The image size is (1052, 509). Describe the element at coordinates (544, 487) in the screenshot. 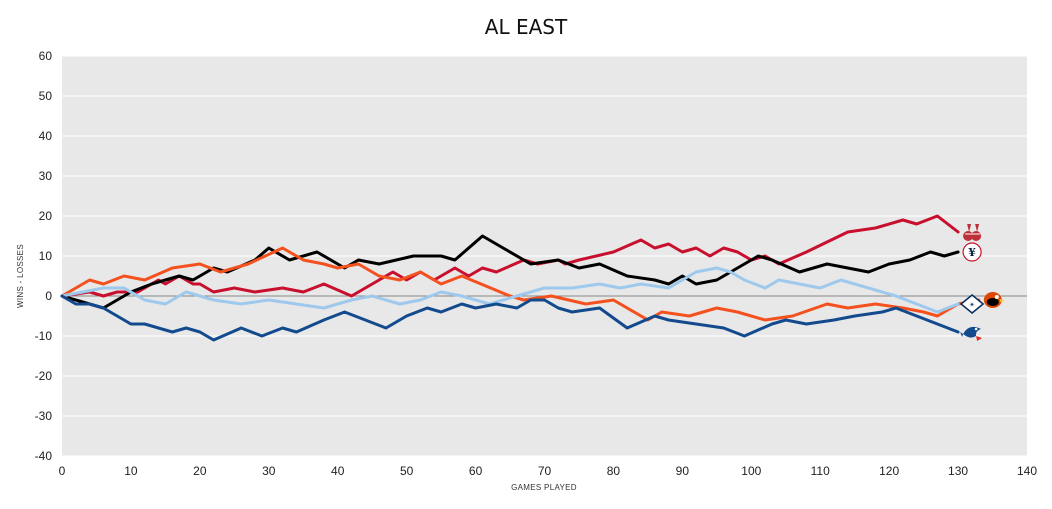

I see `x-axis-label: GAMES PLAYED` at that location.